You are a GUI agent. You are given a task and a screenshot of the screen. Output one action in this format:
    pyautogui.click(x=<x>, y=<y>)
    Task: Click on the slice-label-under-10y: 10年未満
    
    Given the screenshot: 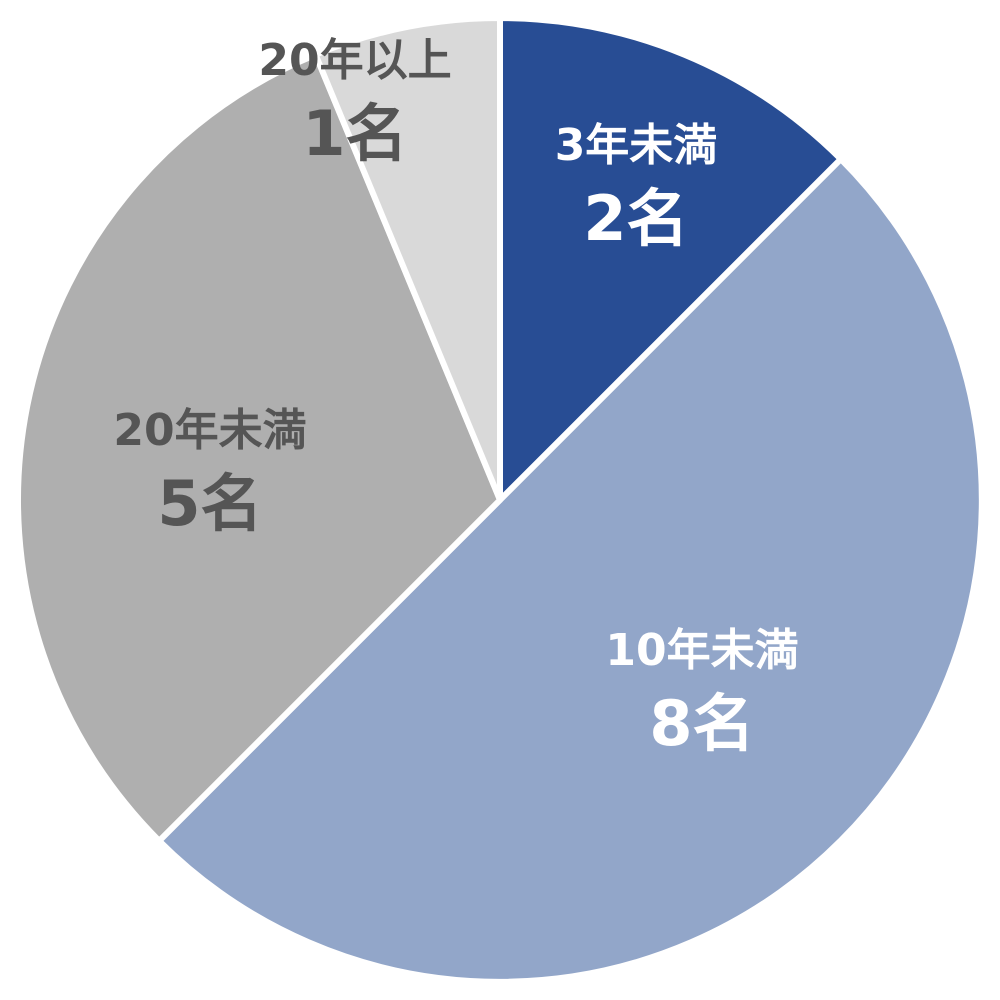 What is the action you would take?
    pyautogui.click(x=701, y=650)
    